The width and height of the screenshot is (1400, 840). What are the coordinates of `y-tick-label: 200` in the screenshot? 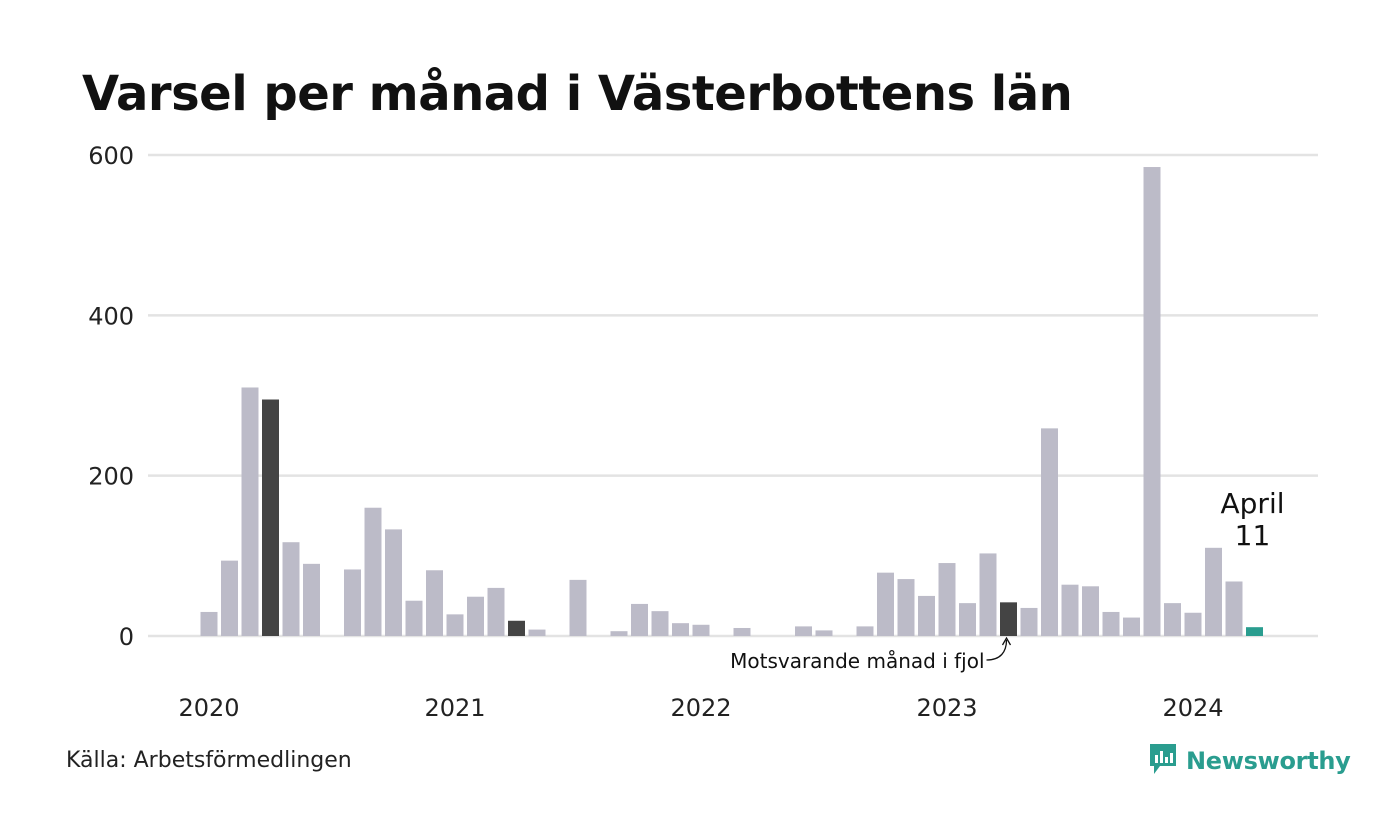 It's located at (111, 477).